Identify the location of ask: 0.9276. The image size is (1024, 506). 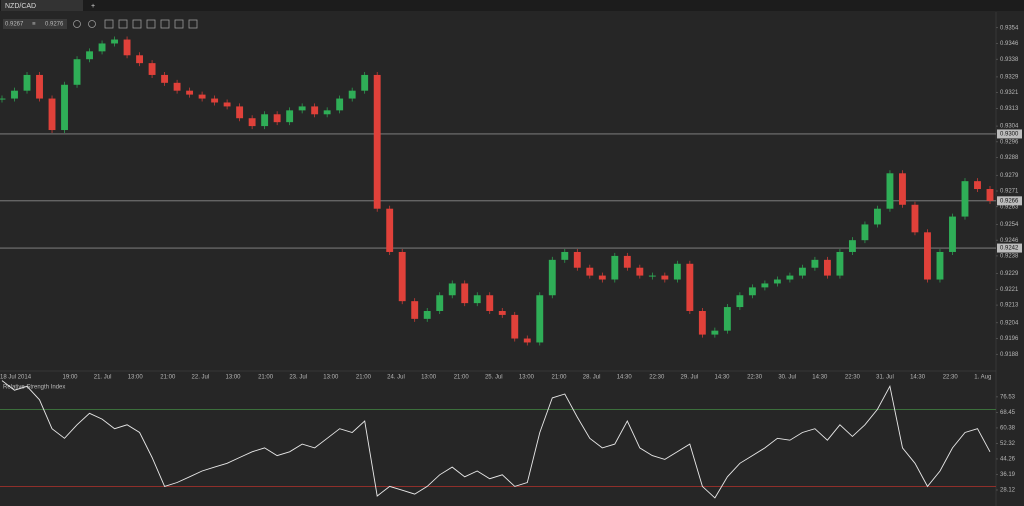
(54, 25).